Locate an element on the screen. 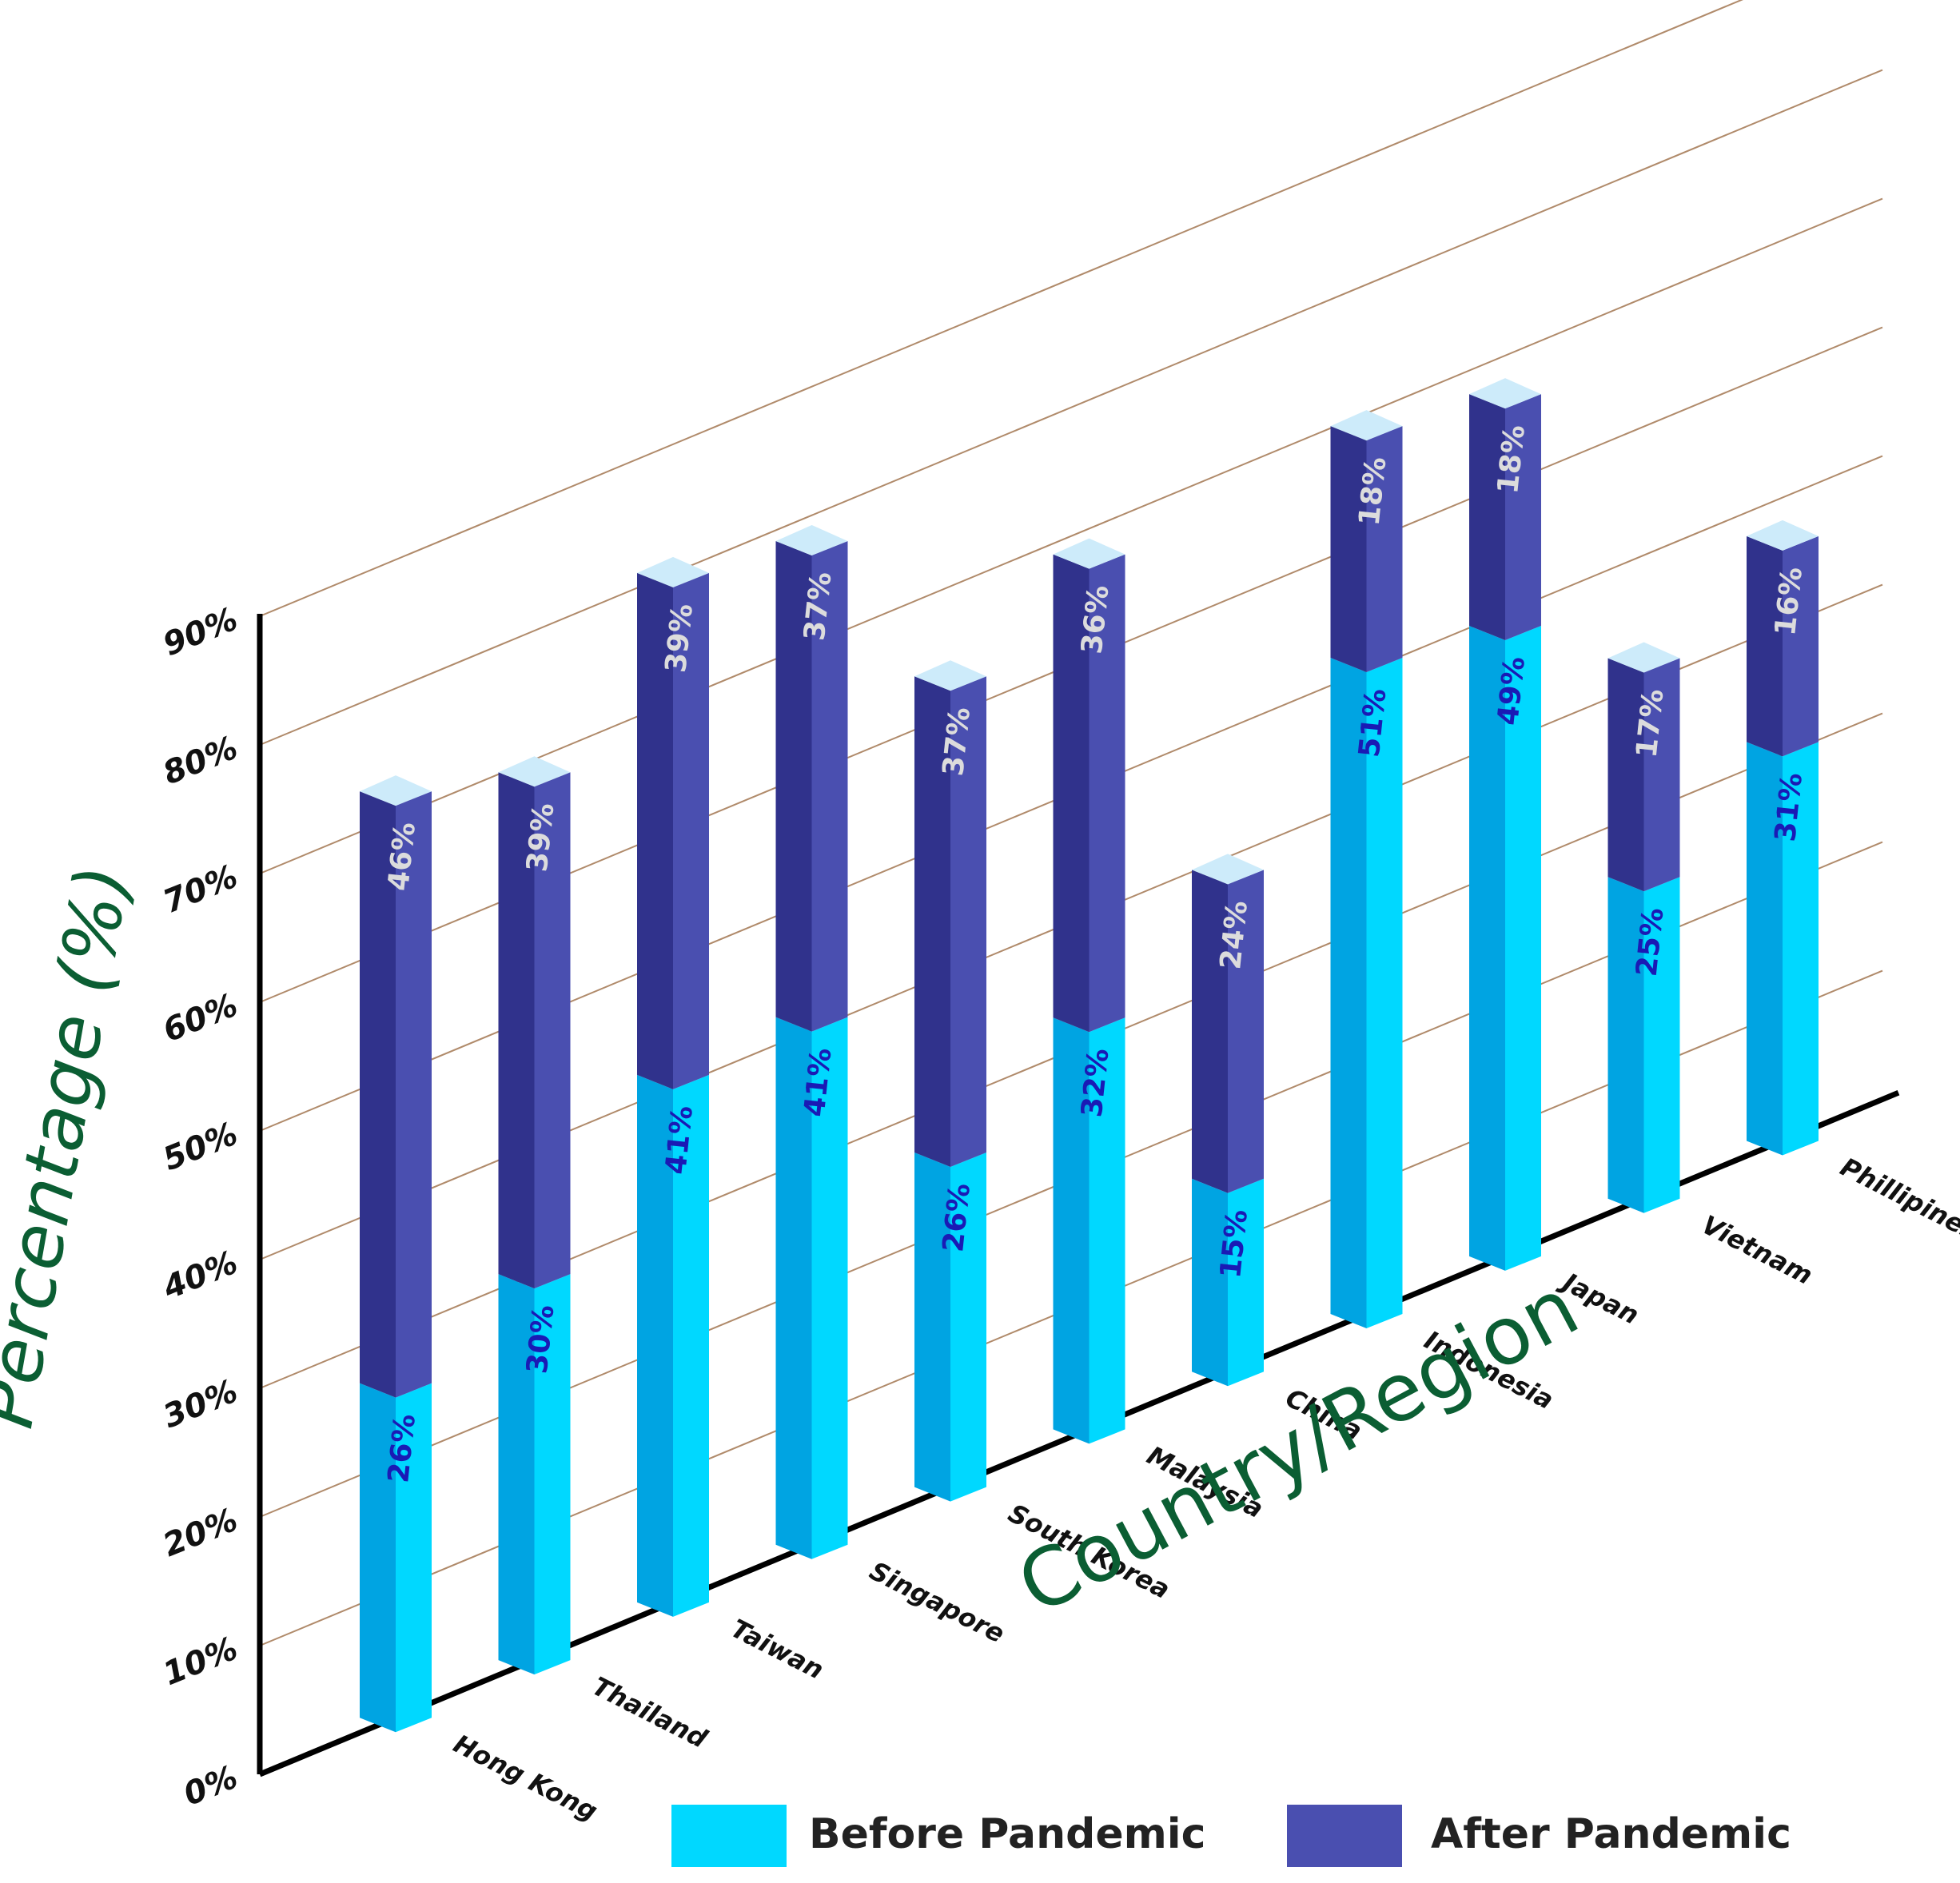 Image resolution: width=1960 pixels, height=1883 pixels. bar-south-korea: 26% 37% is located at coordinates (950, 1081).